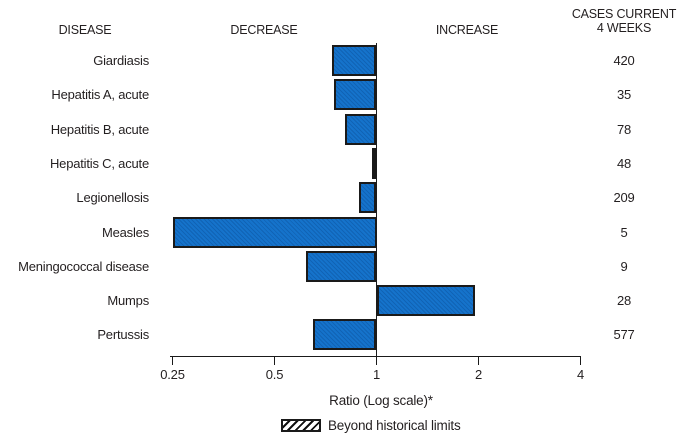  I want to click on case-count: 28, so click(624, 301).